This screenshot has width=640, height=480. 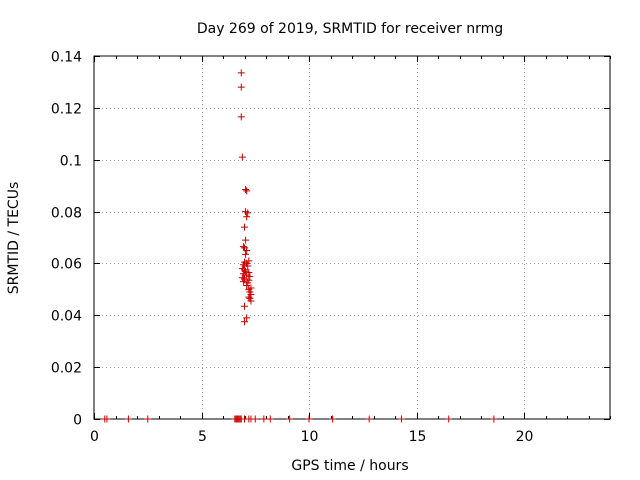 I want to click on y-axis-label: SRMTID / TECUs, so click(x=14, y=238).